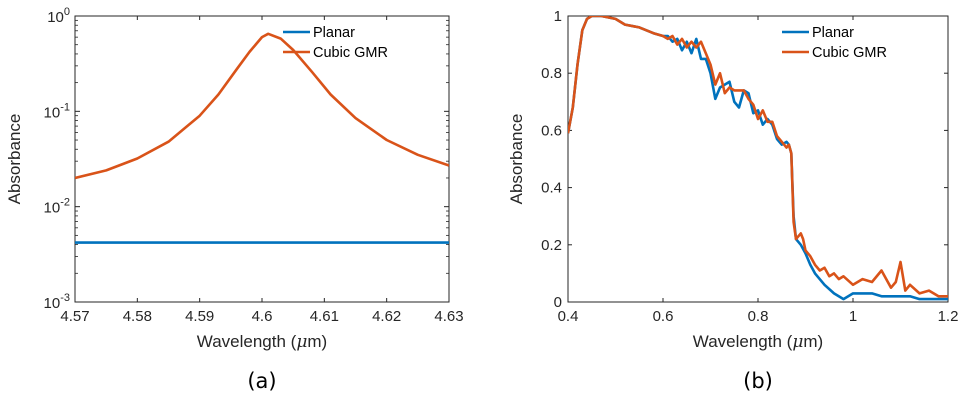  Describe the element at coordinates (262, 106) in the screenshot. I see `series-line-cubic-gmr` at that location.